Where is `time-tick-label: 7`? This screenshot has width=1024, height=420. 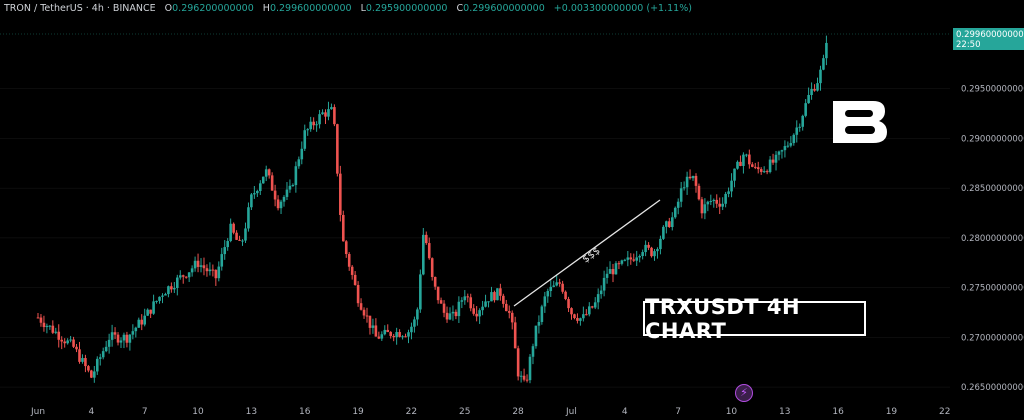
time-tick-label: 7 is located at coordinates (678, 412).